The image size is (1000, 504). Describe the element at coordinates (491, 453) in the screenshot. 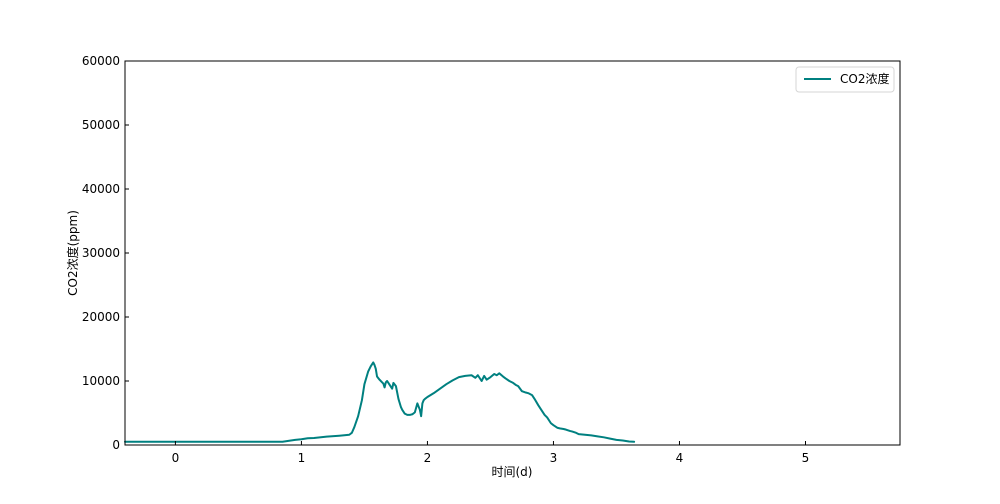

I see `x-axis-ticks: 0 1 2 3 4 5` at that location.